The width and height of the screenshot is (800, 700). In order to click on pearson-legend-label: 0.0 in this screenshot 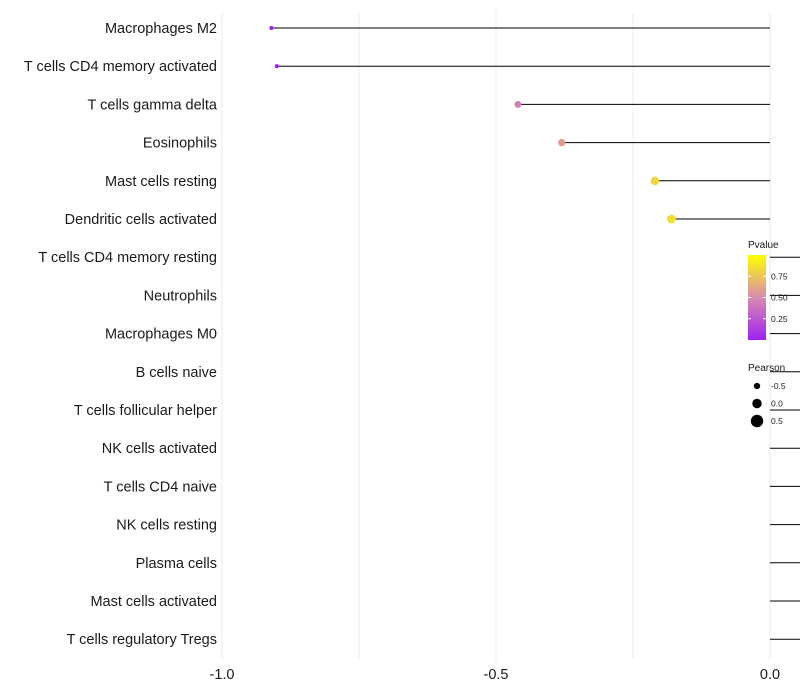, I will do `click(777, 404)`.